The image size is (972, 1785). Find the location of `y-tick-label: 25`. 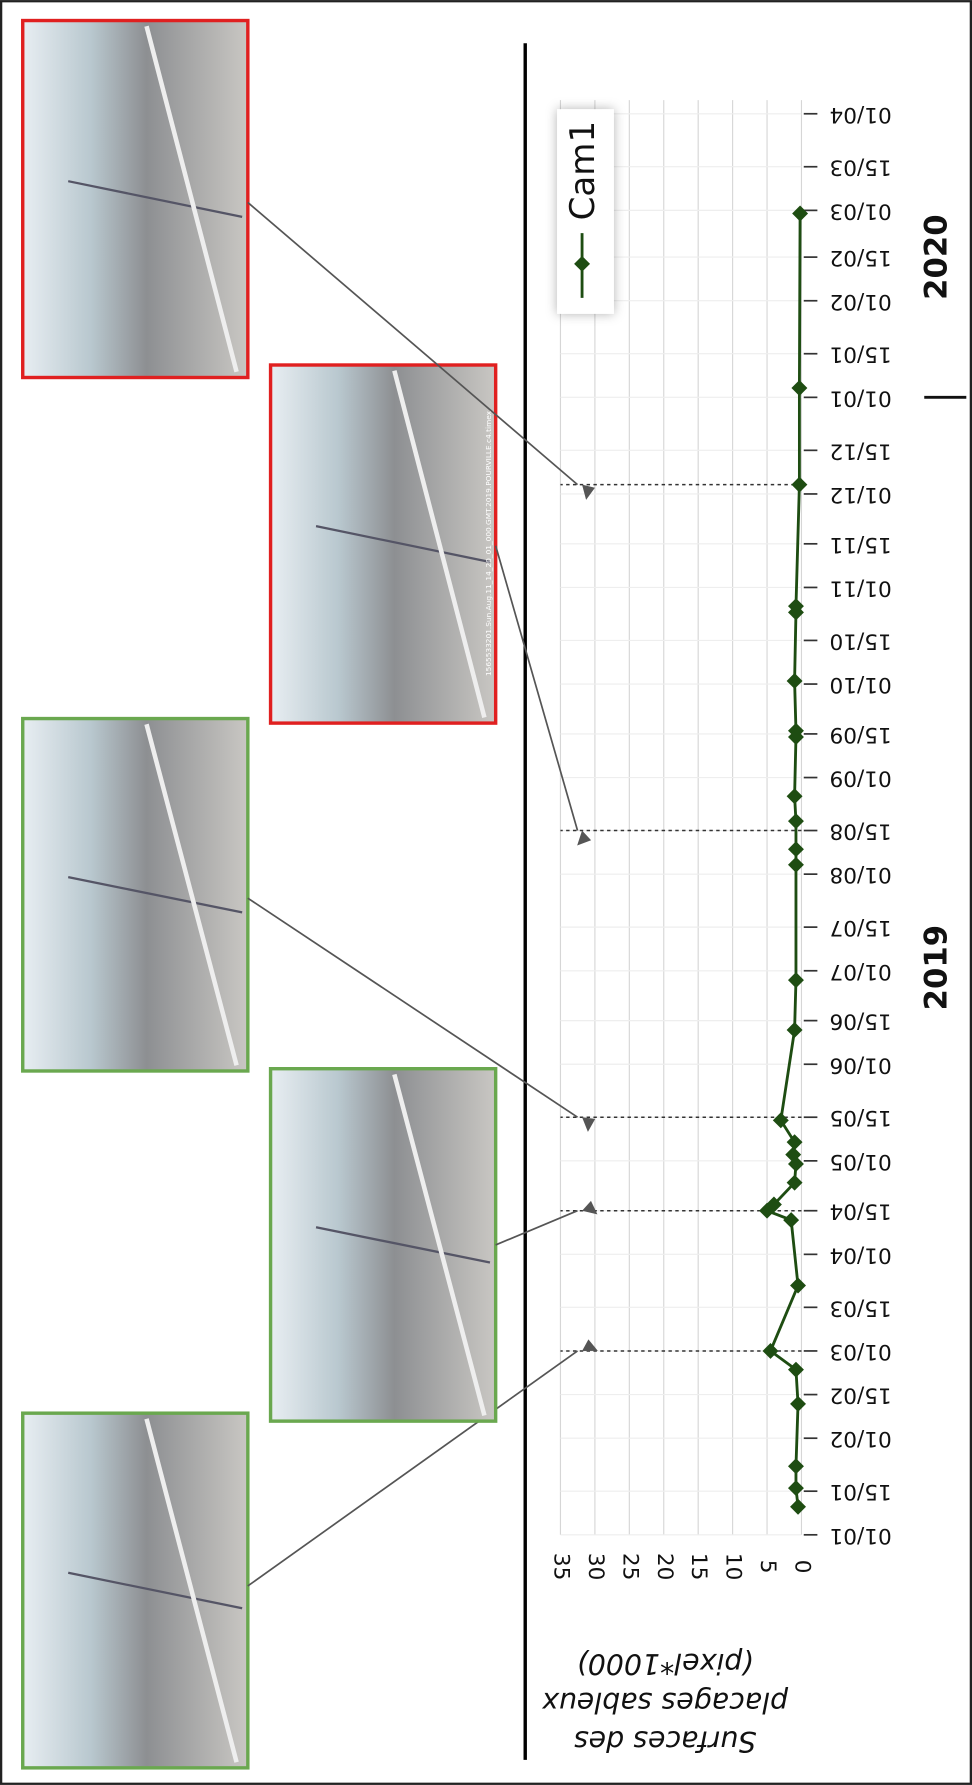

y-tick-label: 25 is located at coordinates (629, 1566).